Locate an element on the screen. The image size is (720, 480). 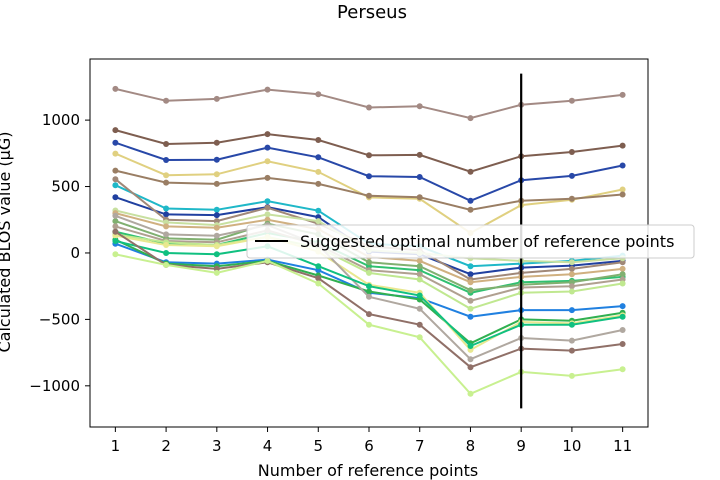
y-tick-label: −500 is located at coordinates (59, 319).